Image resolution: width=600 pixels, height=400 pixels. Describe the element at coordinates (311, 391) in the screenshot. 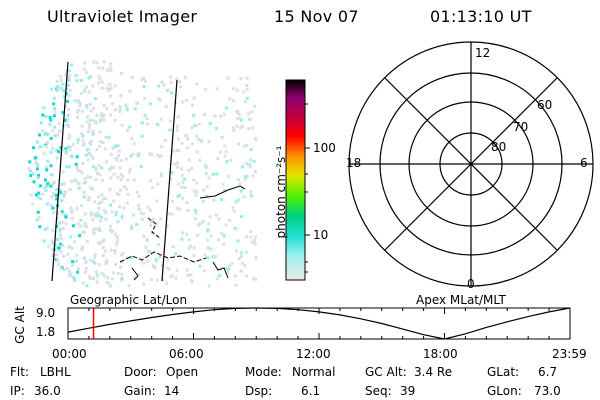

I see `info-value-dsp: 6.1` at that location.